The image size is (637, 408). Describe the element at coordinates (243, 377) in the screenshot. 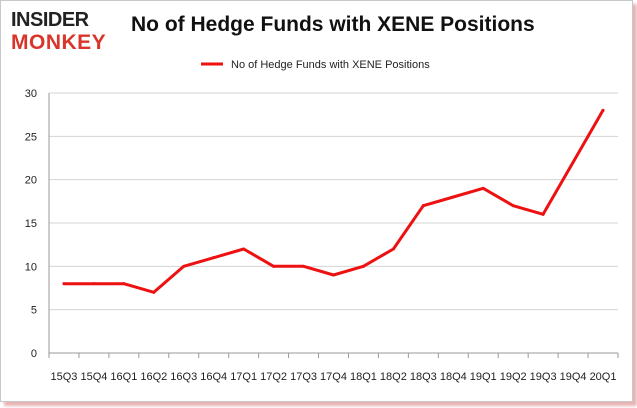

I see `x-tick-label: 17Q1` at that location.